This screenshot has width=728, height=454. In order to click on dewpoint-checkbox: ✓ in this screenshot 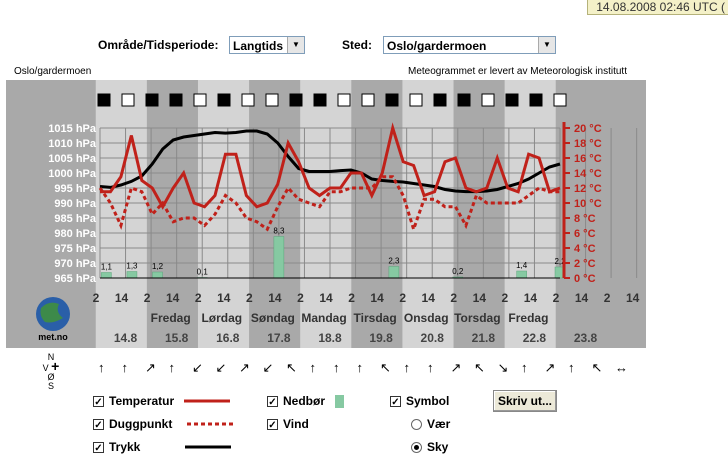, I will do `click(98, 424)`.